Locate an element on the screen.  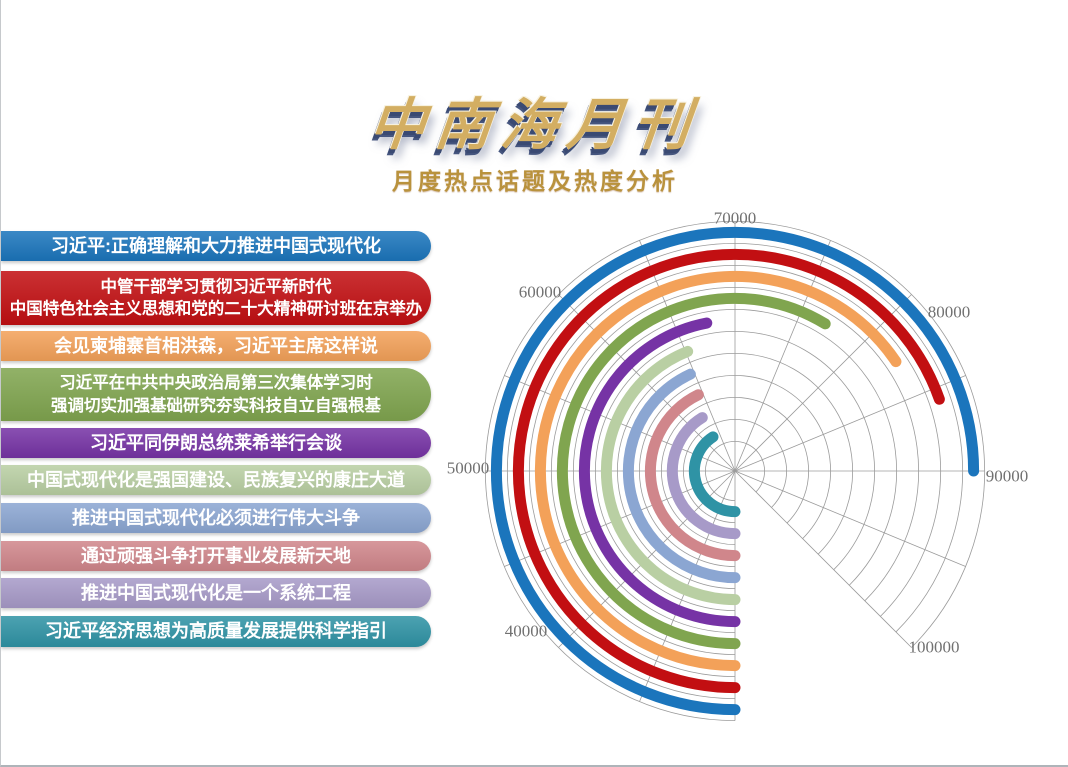
topic-bar-label: 习近平同伊朗总统莱希举行会谈 is located at coordinates (216, 442).